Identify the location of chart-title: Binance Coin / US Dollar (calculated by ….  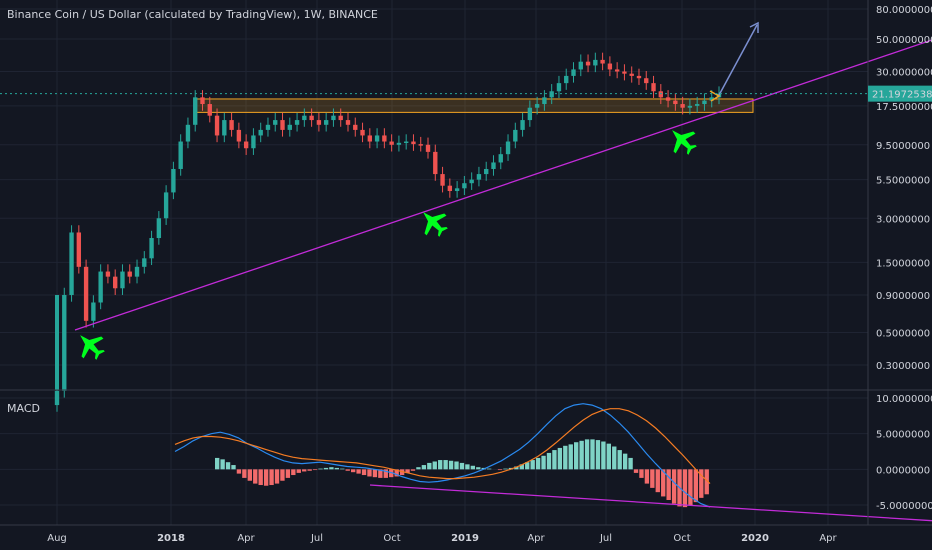
(192, 14).